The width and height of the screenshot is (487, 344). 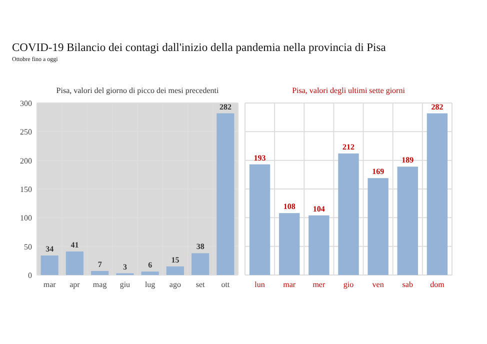 What do you see at coordinates (26, 132) in the screenshot?
I see `y-tick-label: 250` at bounding box center [26, 132].